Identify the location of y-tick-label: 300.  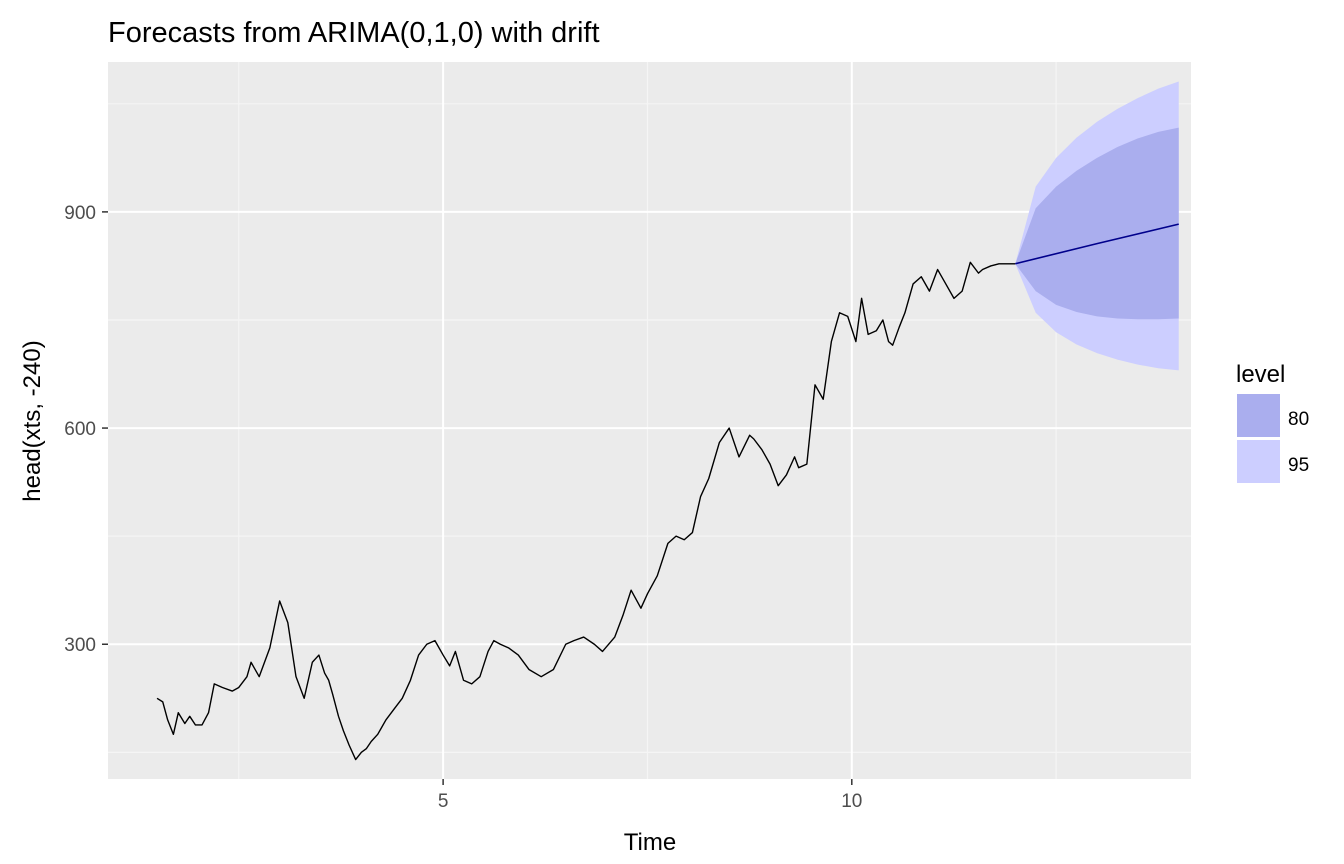
(80, 645).